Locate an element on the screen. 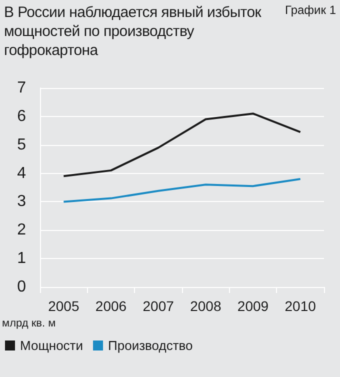 This screenshot has width=340, height=377. y-tick-label: 3 is located at coordinates (21, 201).